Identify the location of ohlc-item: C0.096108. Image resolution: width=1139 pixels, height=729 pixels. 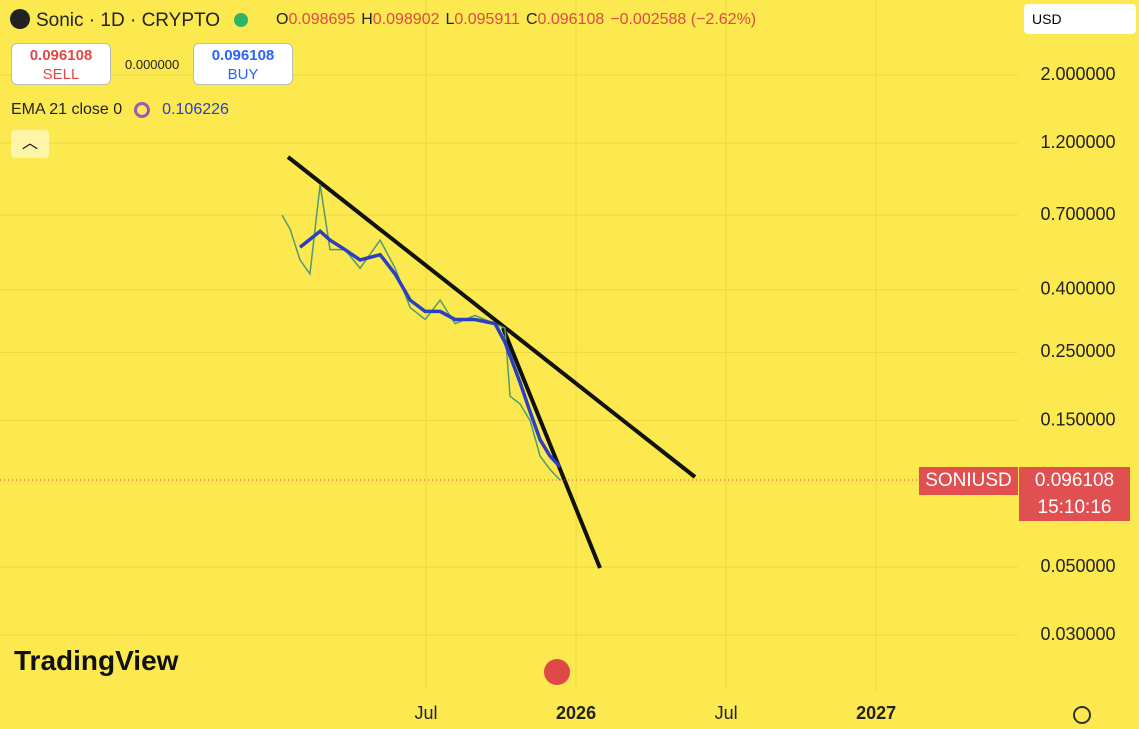
(565, 19).